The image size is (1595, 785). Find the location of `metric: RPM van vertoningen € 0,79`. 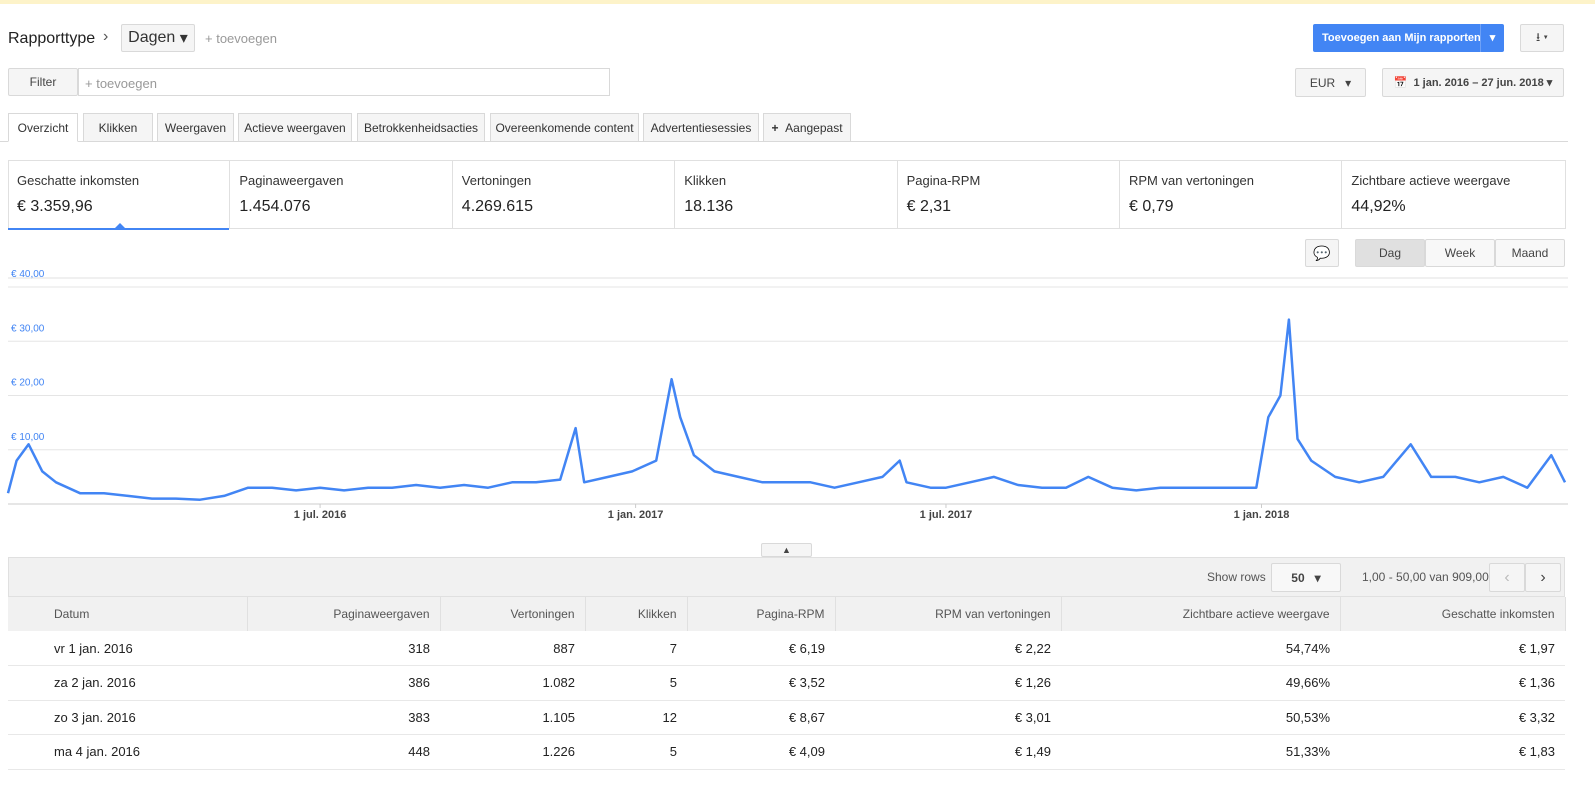

metric: RPM van vertoningen € 0,79 is located at coordinates (1231, 194).